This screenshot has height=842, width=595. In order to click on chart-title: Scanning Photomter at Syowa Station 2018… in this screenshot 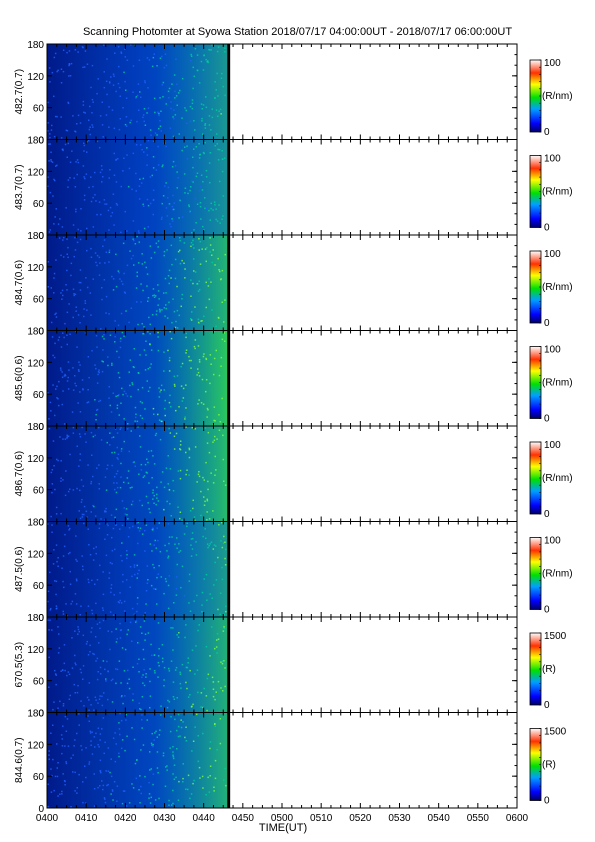, I will do `click(297, 32)`.